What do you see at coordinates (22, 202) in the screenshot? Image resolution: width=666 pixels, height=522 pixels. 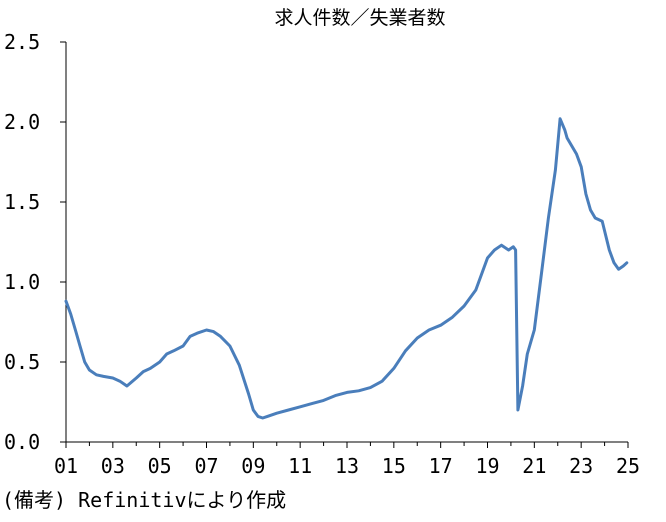 I see `y-tick-label: 1.5` at bounding box center [22, 202].